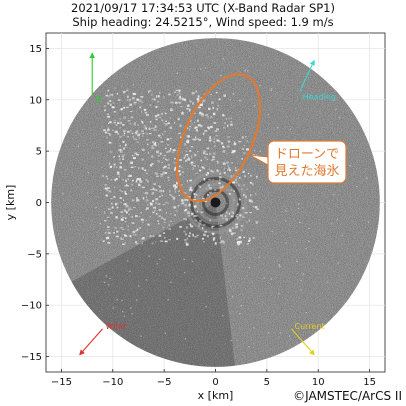  What do you see at coordinates (35, 100) in the screenshot?
I see `y-tick-label: 10` at bounding box center [35, 100].